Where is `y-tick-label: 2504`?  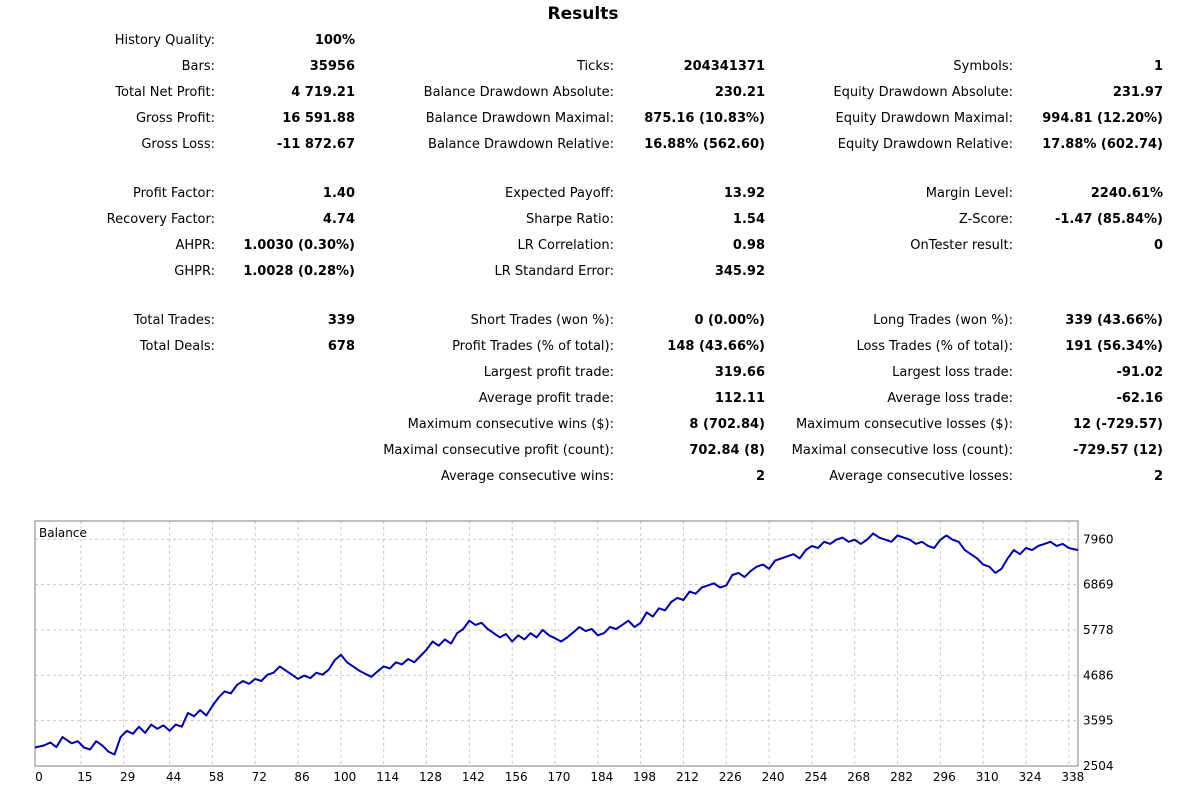
y-tick-label: 2504 is located at coordinates (1098, 766).